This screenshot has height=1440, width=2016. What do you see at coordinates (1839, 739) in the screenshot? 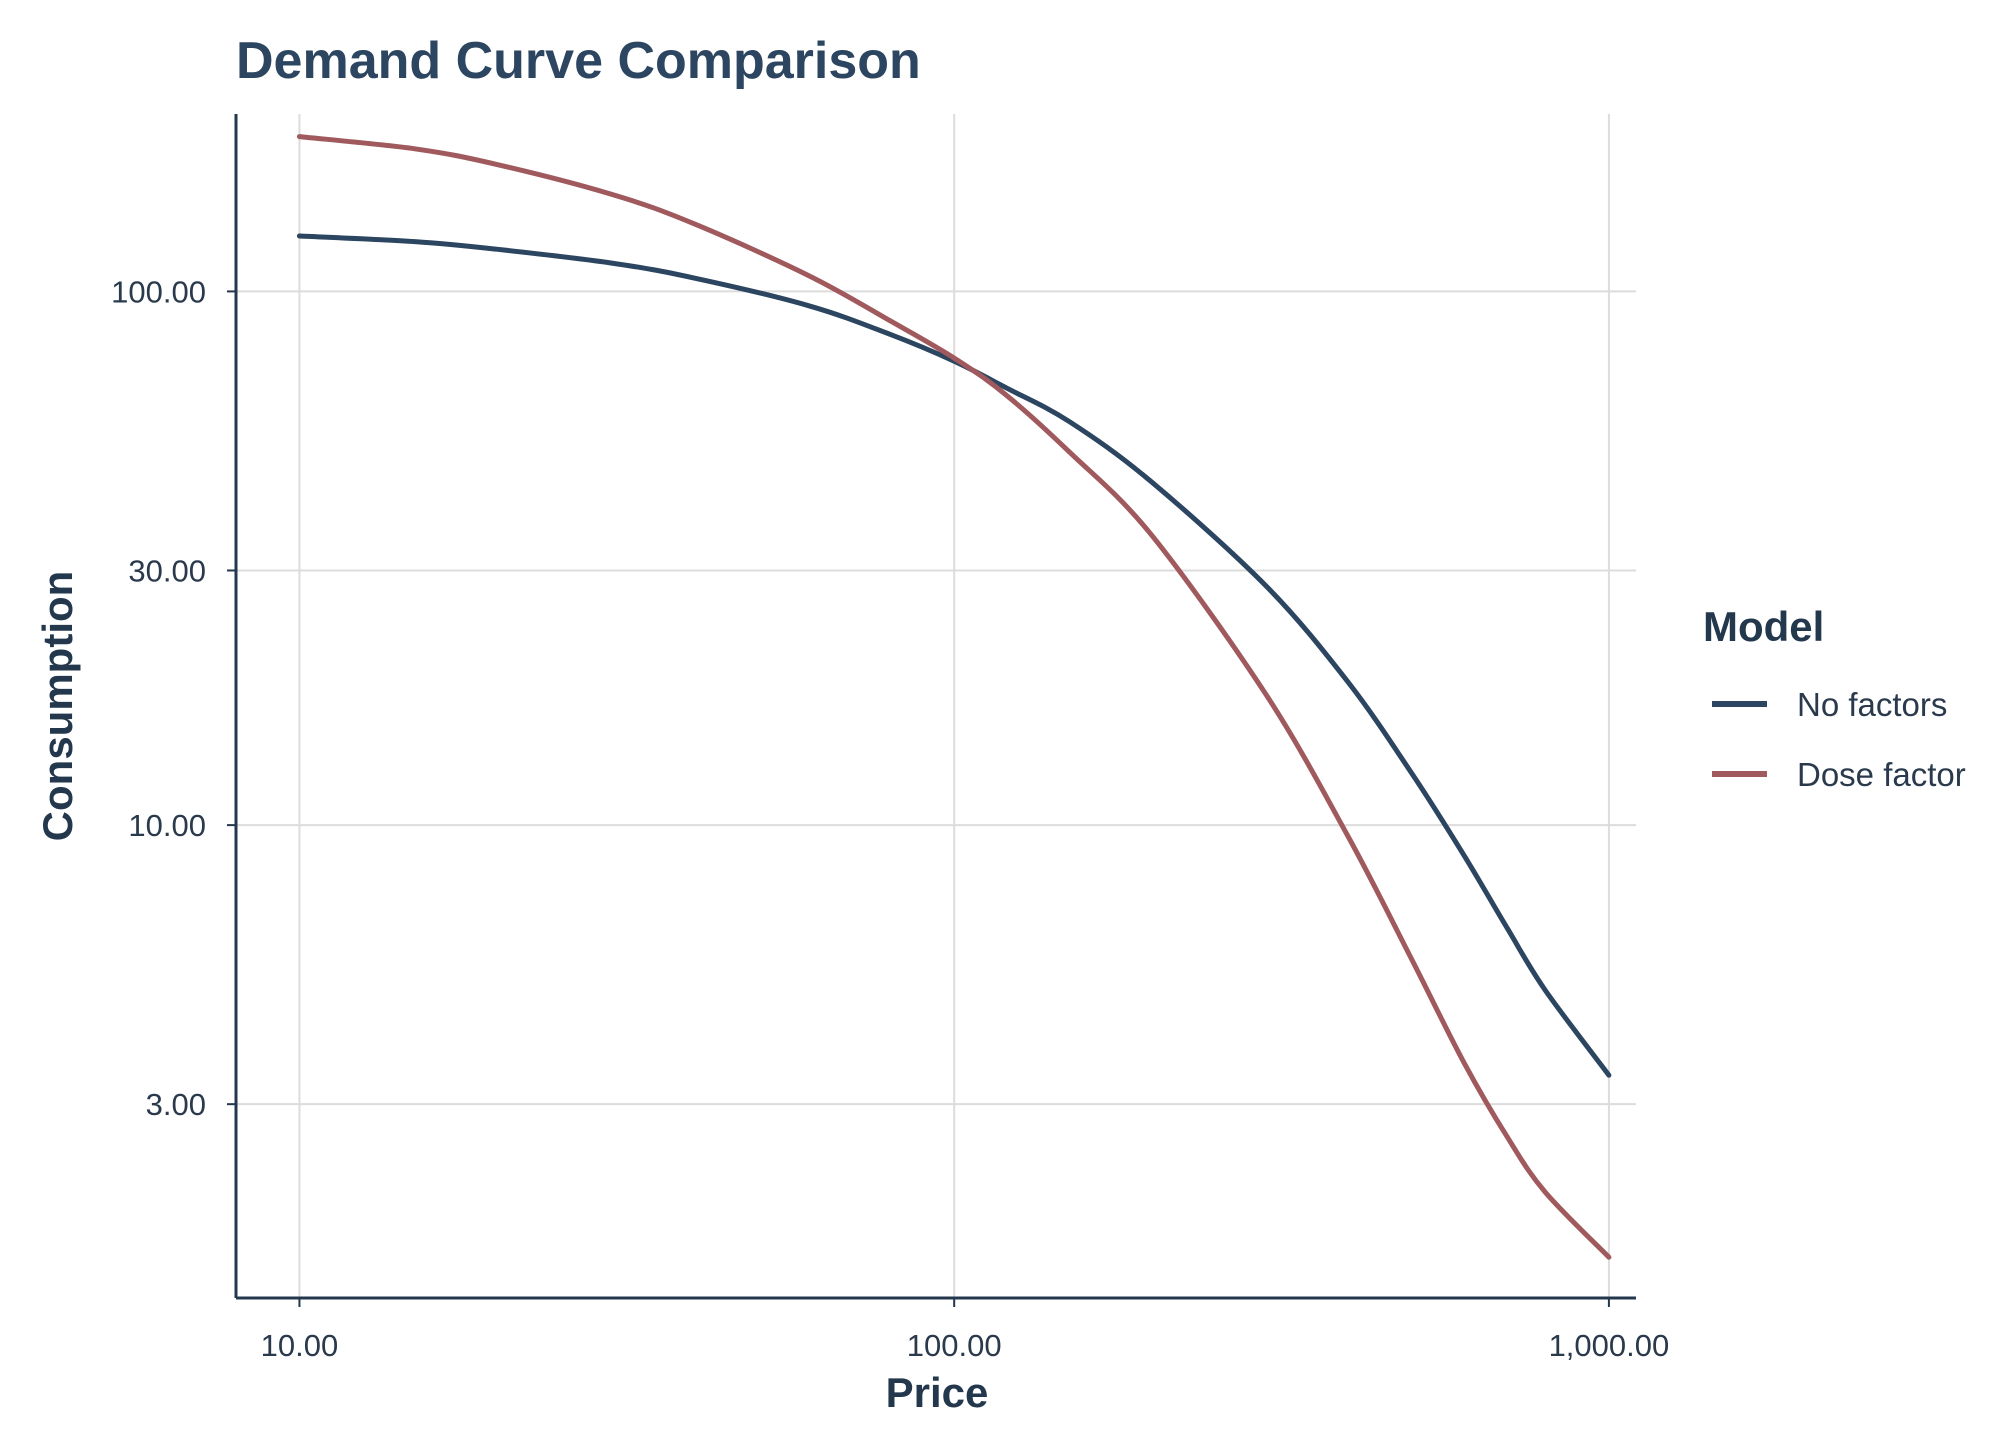
I see `legend-items: No factors Dose factor` at bounding box center [1839, 739].